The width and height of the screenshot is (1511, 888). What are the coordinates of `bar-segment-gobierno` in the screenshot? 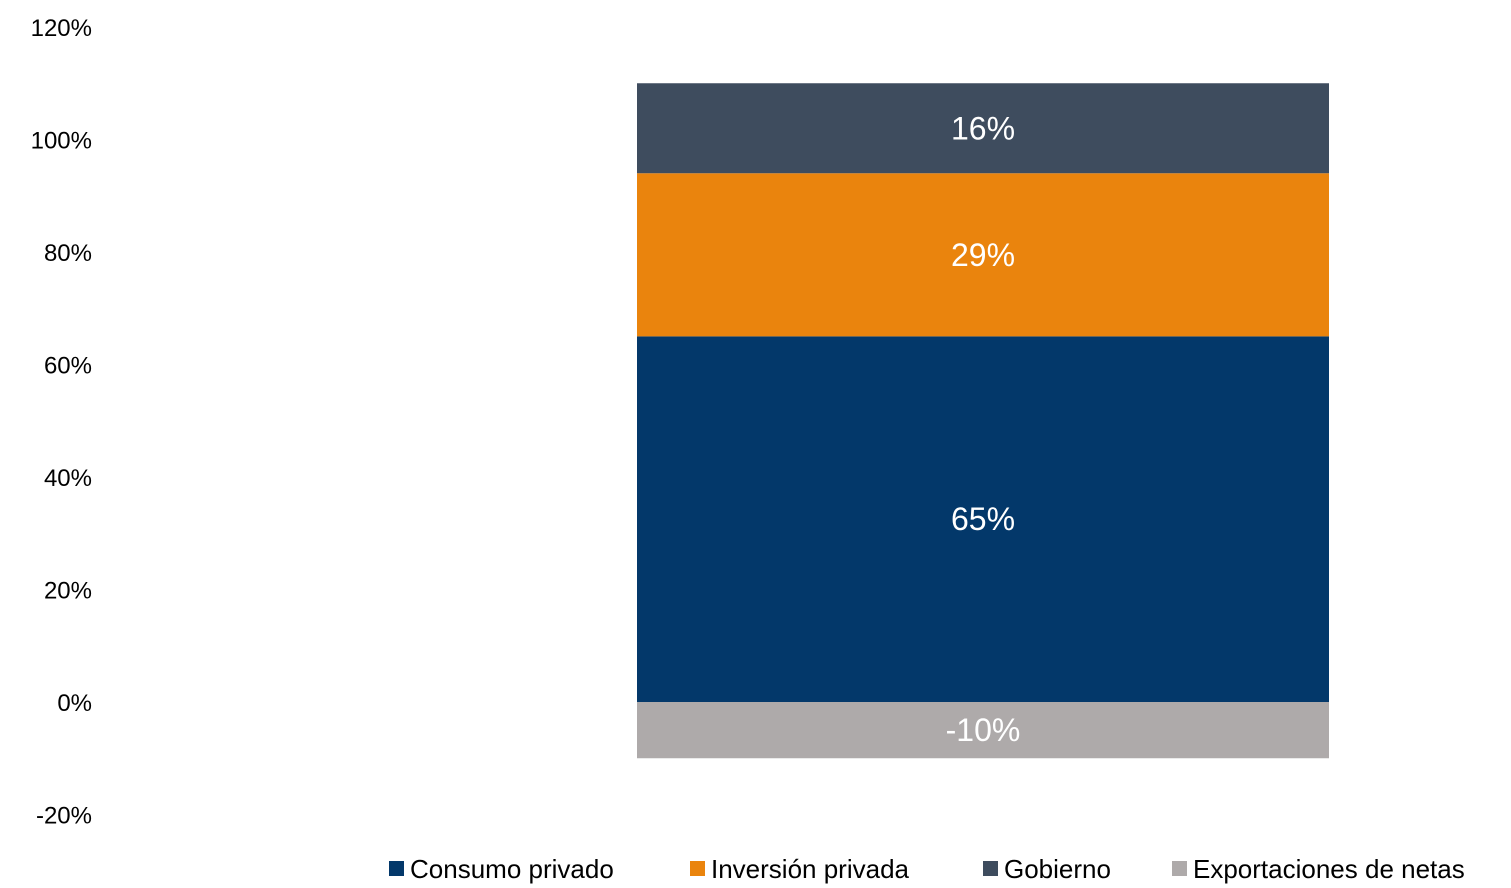 It's located at (983, 128).